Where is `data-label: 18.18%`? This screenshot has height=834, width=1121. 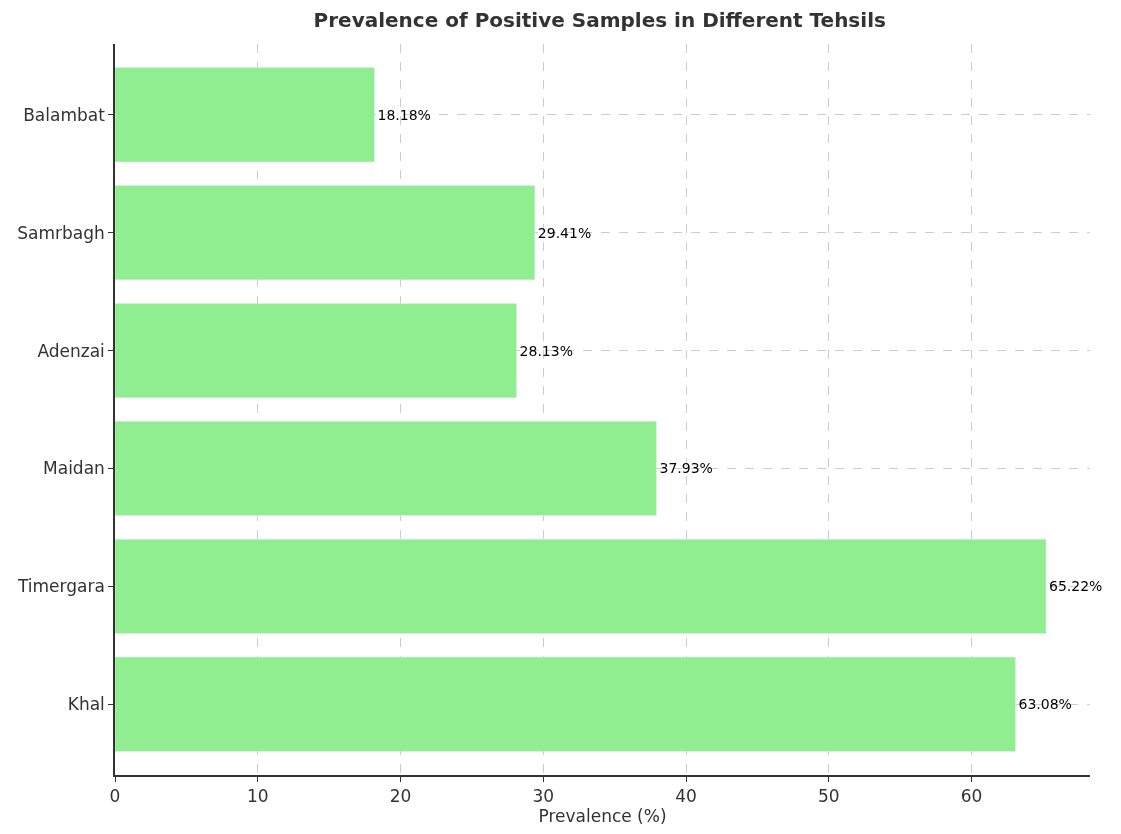
data-label: 18.18% is located at coordinates (404, 114).